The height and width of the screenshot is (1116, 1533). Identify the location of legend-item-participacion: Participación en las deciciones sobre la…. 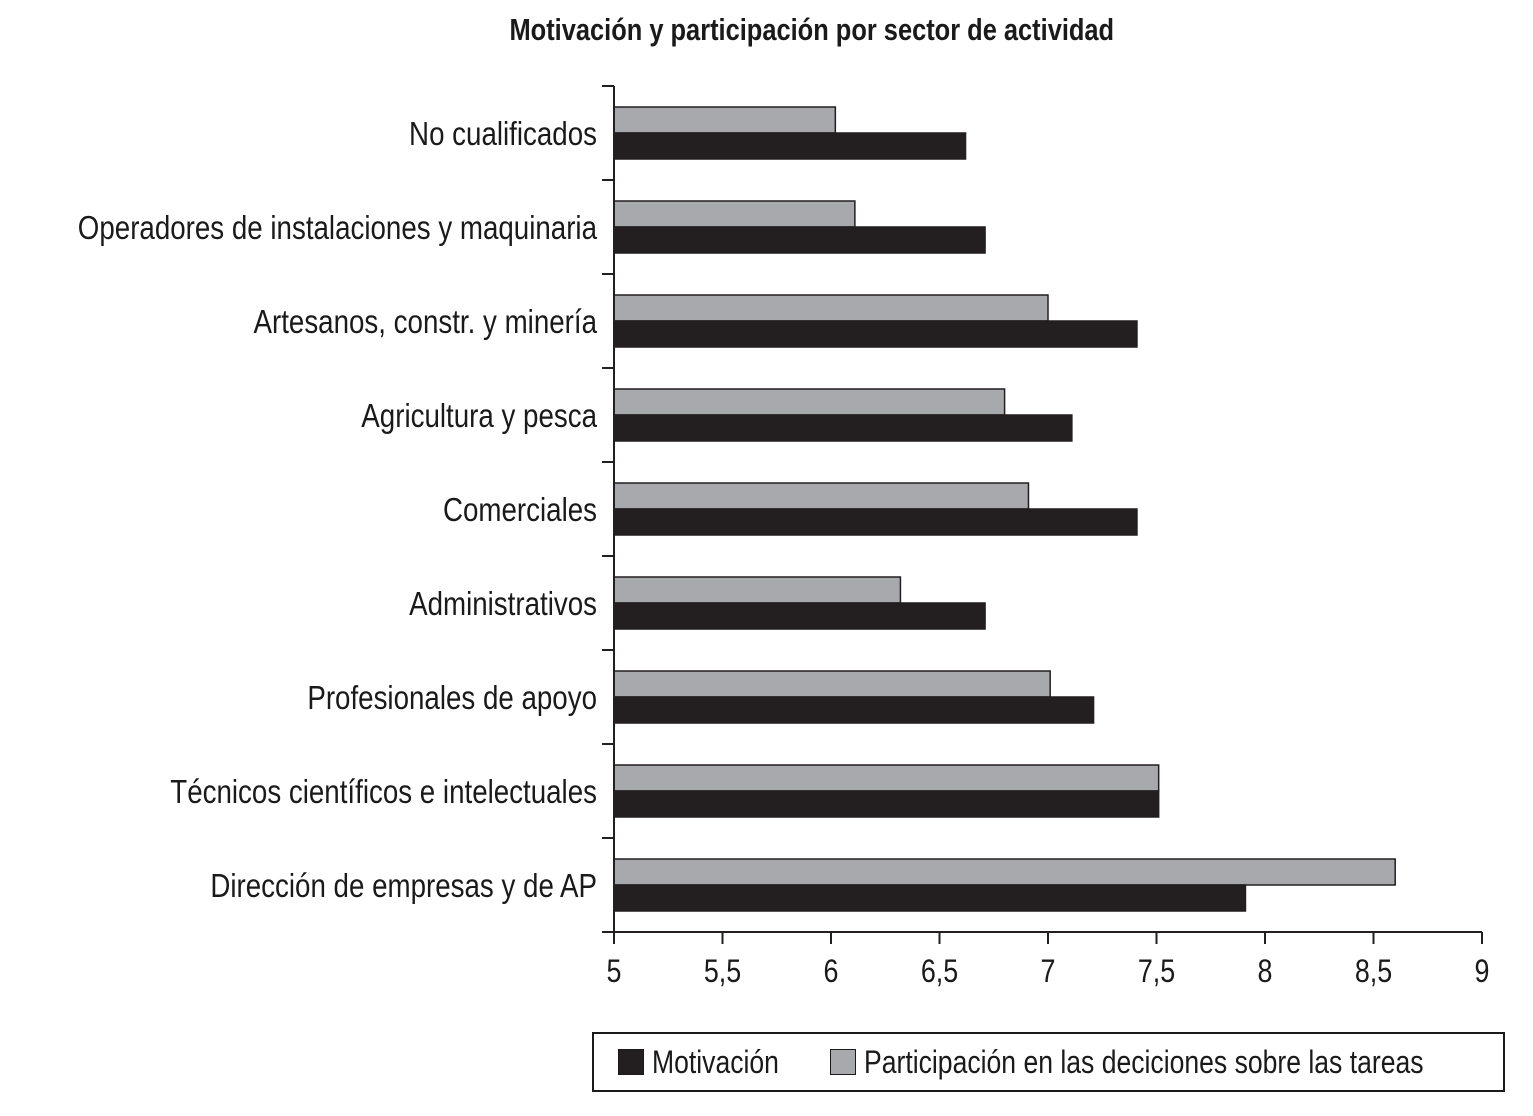
(1181, 1062).